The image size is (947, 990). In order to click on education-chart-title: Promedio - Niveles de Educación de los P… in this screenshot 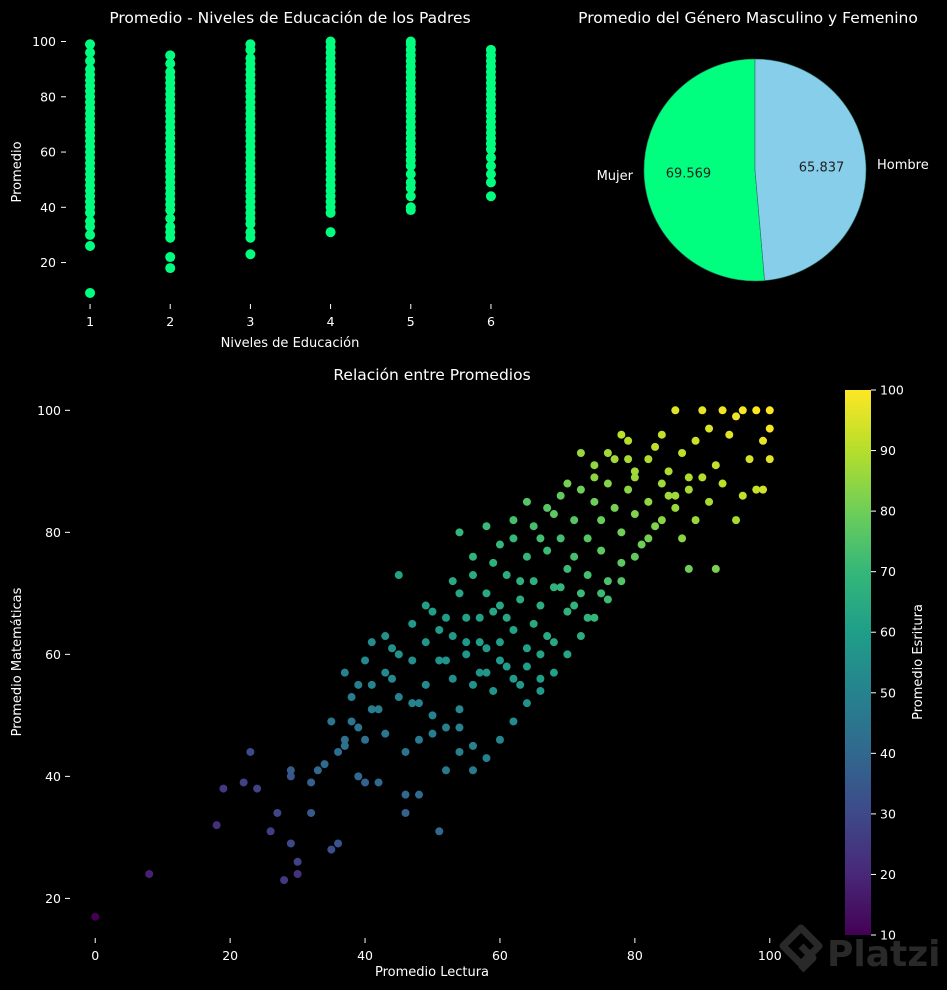, I will do `click(289, 18)`.